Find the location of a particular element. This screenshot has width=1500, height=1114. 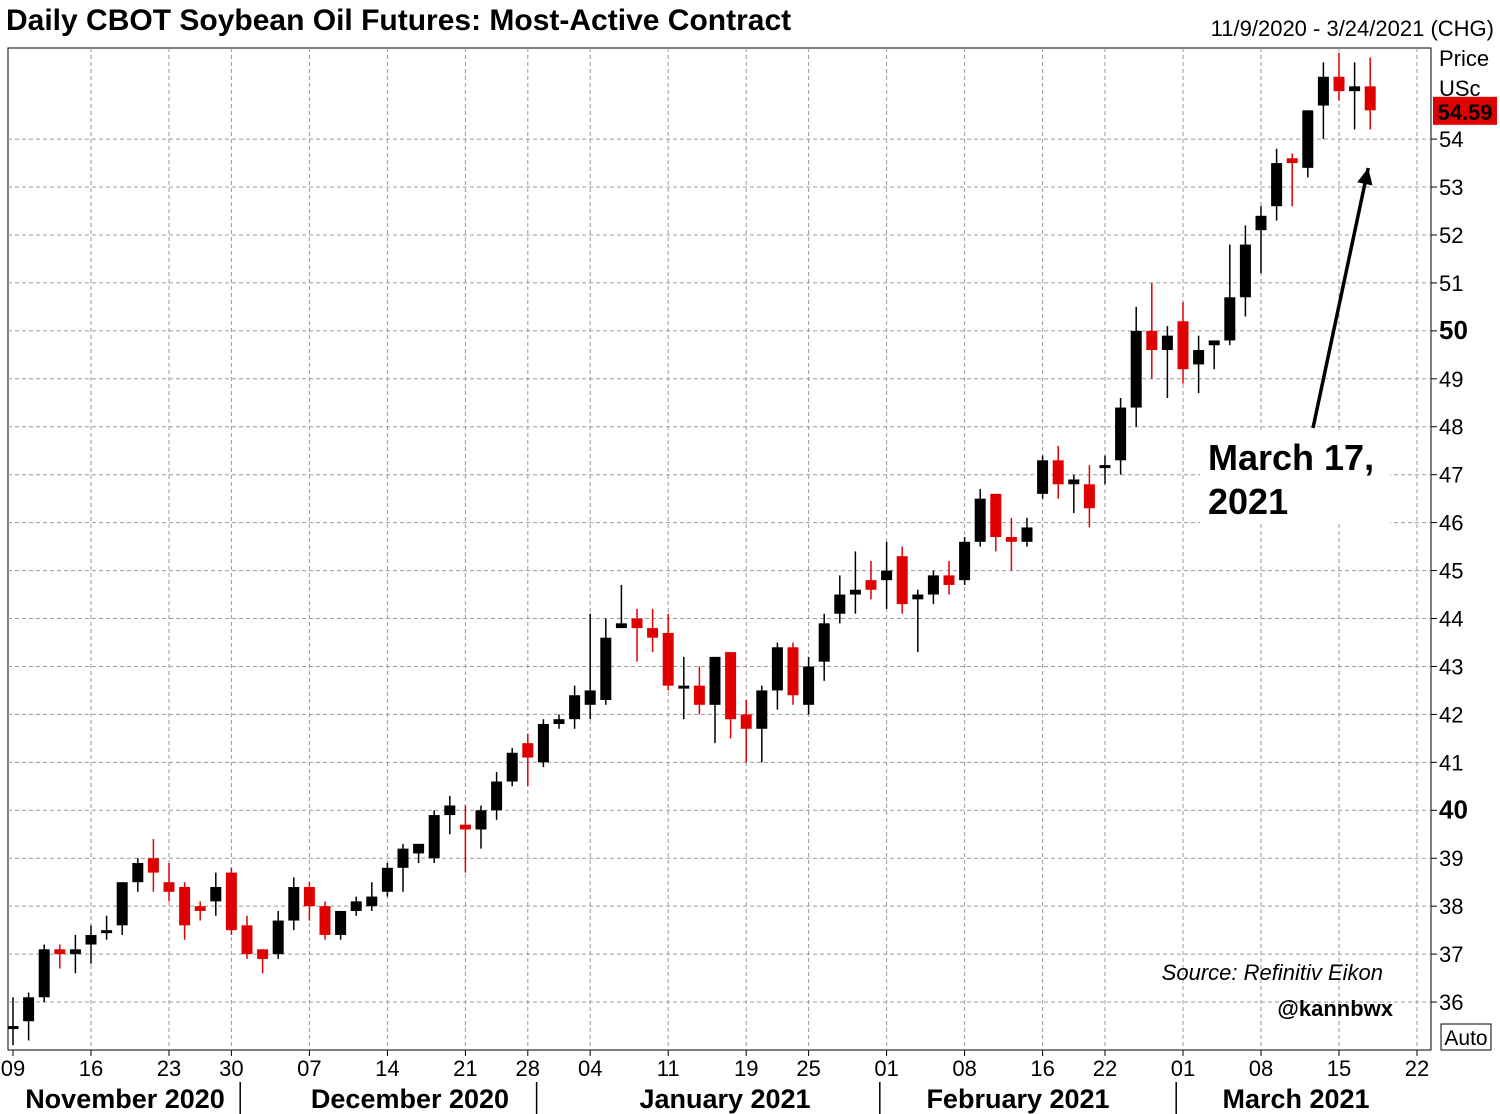

y-tick-label: 47 is located at coordinates (1451, 475).